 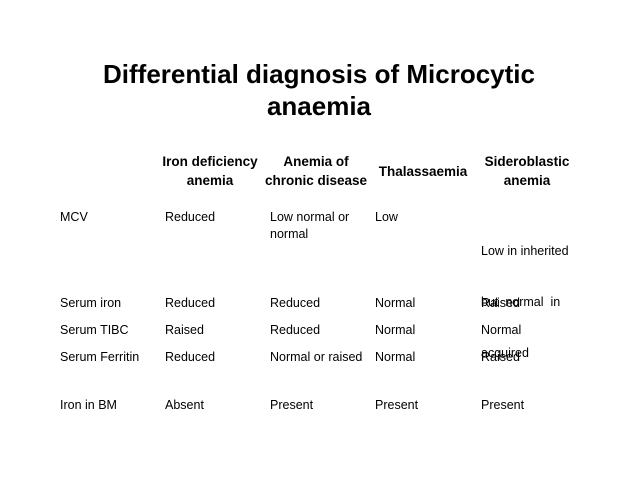 I want to click on cell-serum-tibc-iron-deficiency: Raised, so click(x=184, y=330).